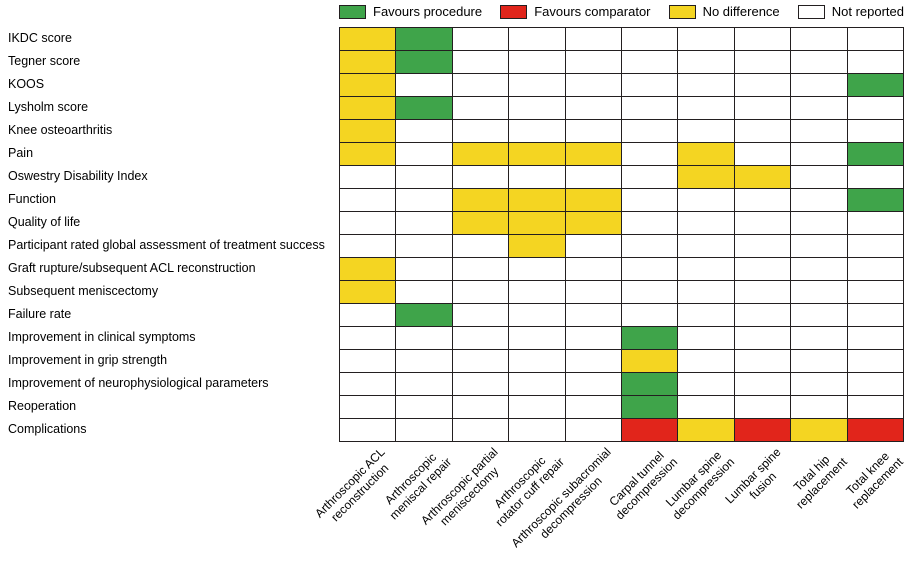  What do you see at coordinates (428, 11) in the screenshot?
I see `legend-label: Favours procedure` at bounding box center [428, 11].